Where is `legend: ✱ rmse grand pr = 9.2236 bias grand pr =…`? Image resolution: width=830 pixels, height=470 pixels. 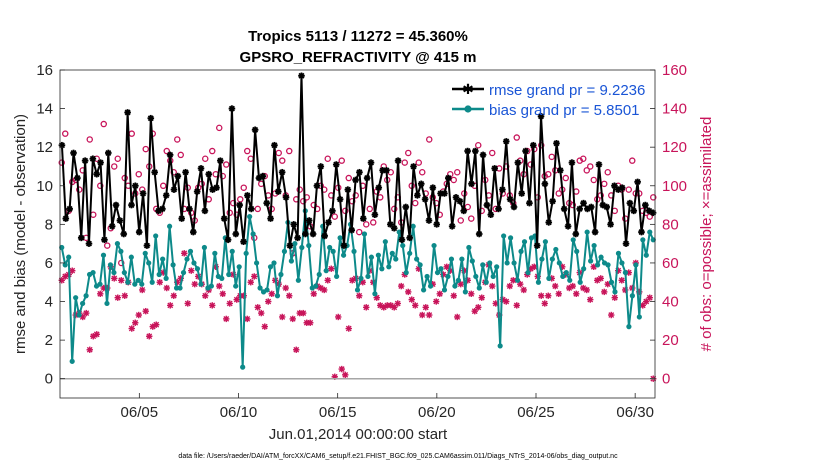
legend: ✱ rmse grand pr = 9.2236 bias grand pr =… is located at coordinates (548, 100).